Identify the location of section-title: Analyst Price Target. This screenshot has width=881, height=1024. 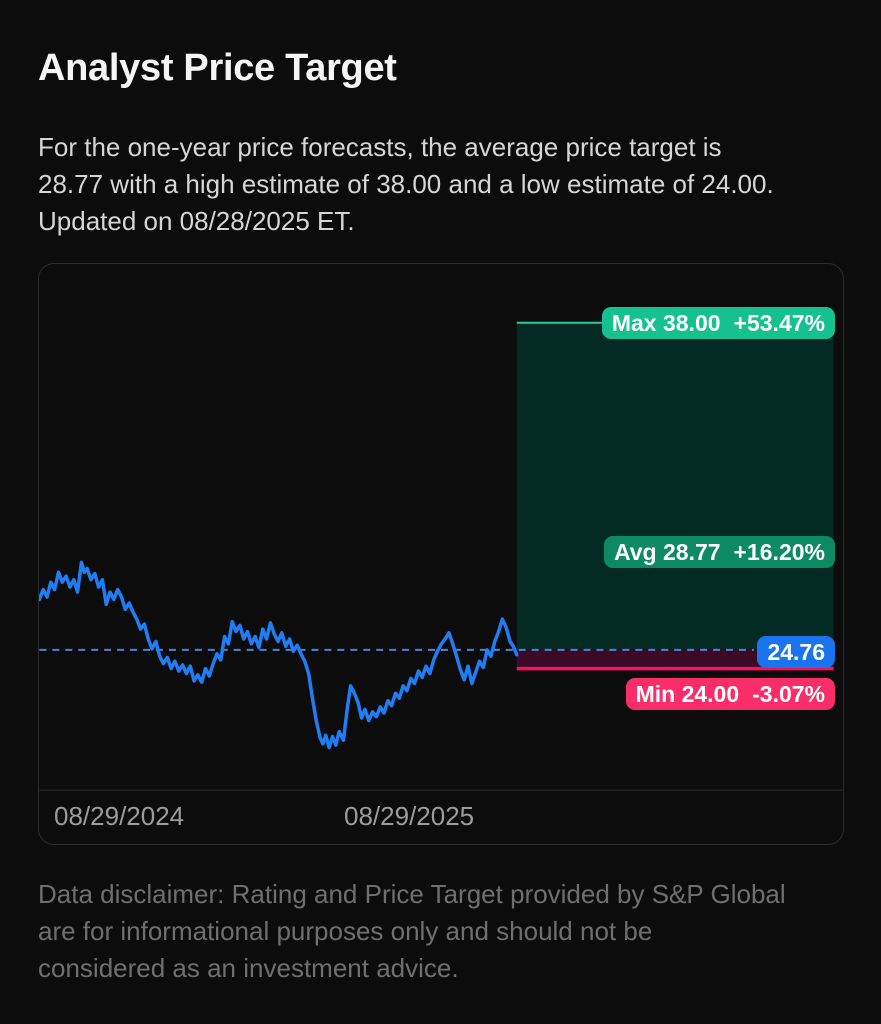
(217, 68).